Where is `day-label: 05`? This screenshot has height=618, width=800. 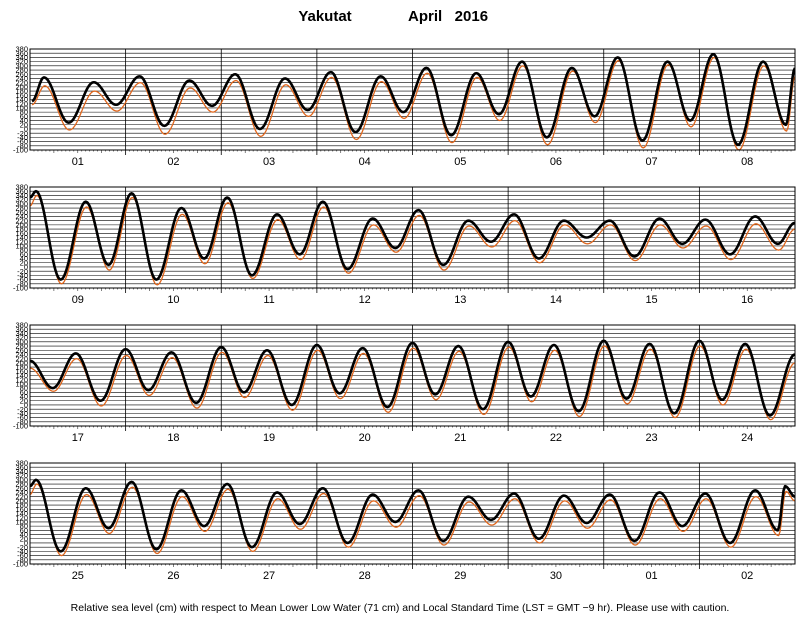 day-label: 05 is located at coordinates (460, 162).